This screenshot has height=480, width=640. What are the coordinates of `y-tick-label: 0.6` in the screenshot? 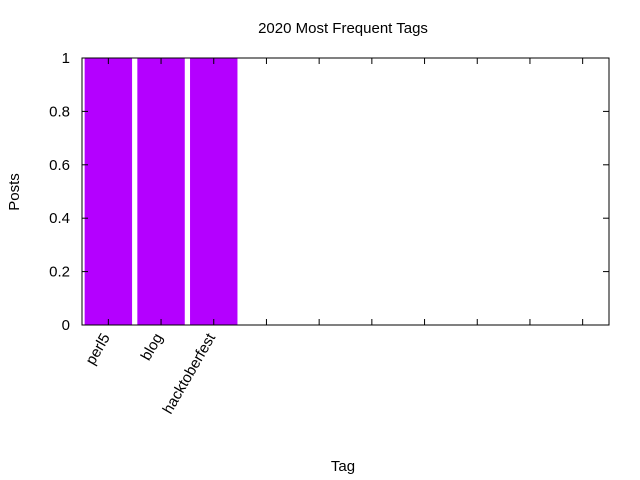 It's located at (59, 165).